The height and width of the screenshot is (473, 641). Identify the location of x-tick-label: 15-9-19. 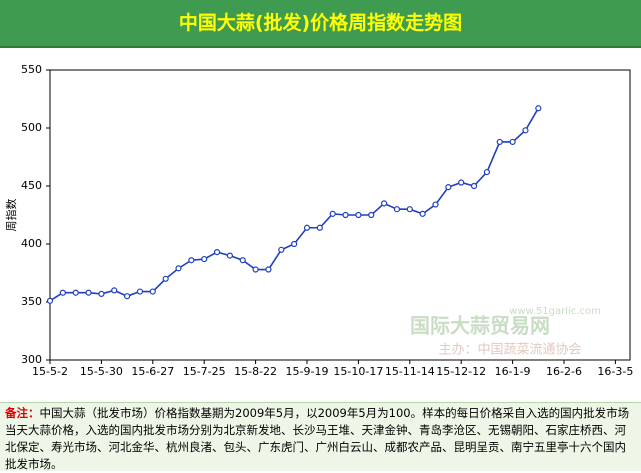
(307, 371).